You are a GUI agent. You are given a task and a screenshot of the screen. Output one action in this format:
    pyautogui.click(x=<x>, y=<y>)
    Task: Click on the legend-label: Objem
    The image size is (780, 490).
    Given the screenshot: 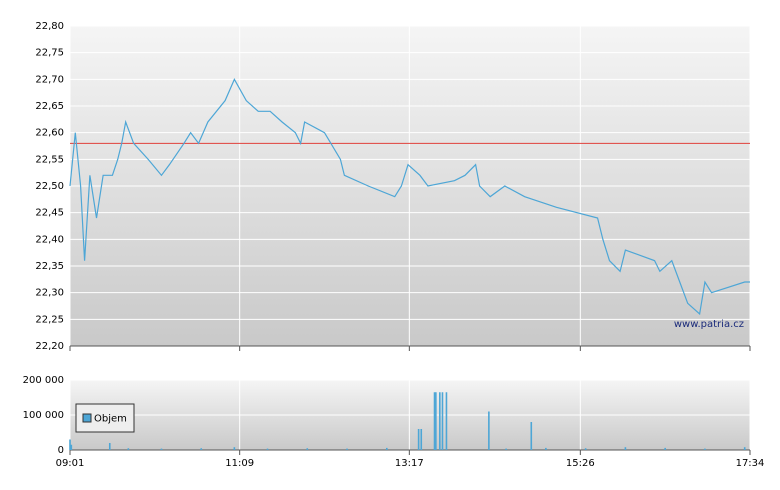 What is the action you would take?
    pyautogui.click(x=110, y=419)
    